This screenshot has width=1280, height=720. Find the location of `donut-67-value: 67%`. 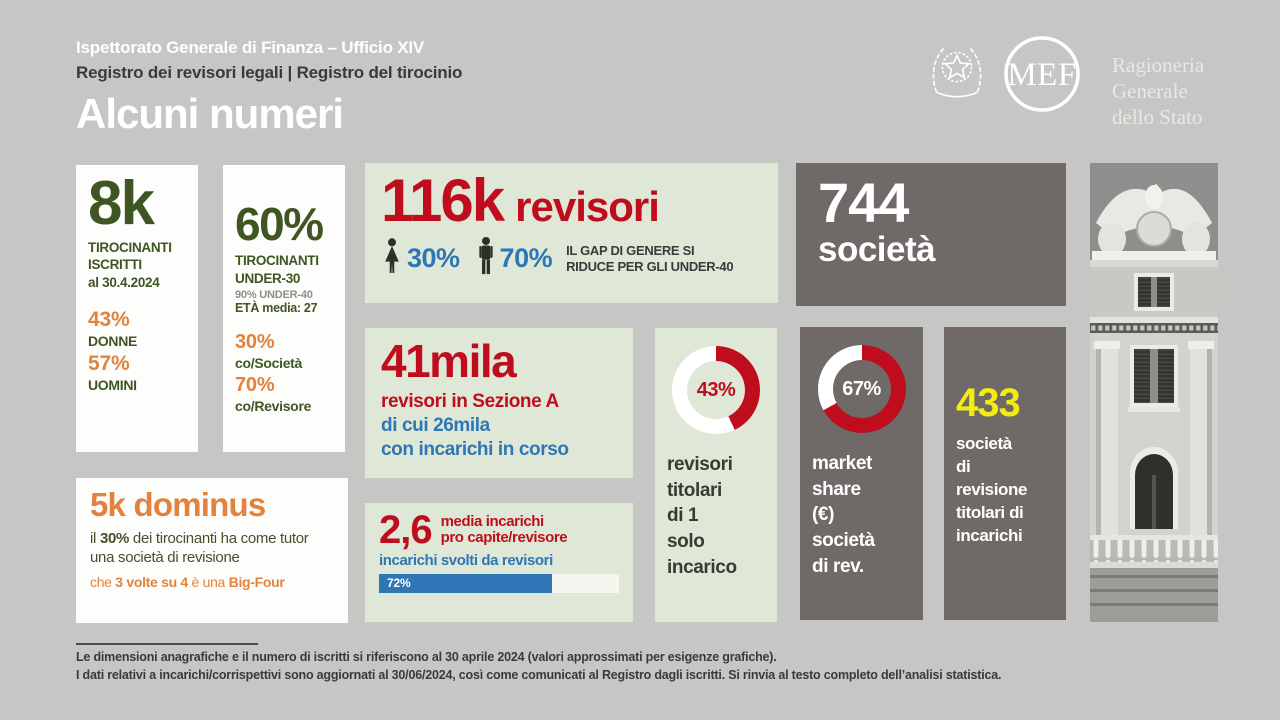

donut-67-value: 67% is located at coordinates (861, 388).